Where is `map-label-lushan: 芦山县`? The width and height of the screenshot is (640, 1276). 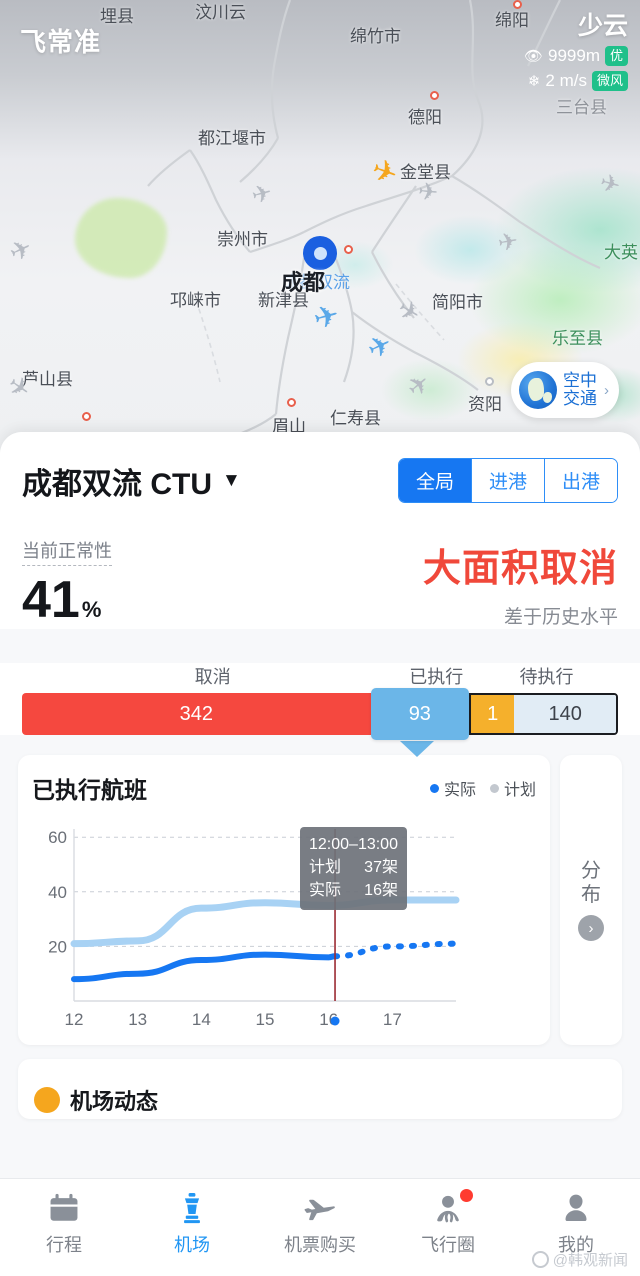 map-label-lushan: 芦山县 is located at coordinates (47, 379).